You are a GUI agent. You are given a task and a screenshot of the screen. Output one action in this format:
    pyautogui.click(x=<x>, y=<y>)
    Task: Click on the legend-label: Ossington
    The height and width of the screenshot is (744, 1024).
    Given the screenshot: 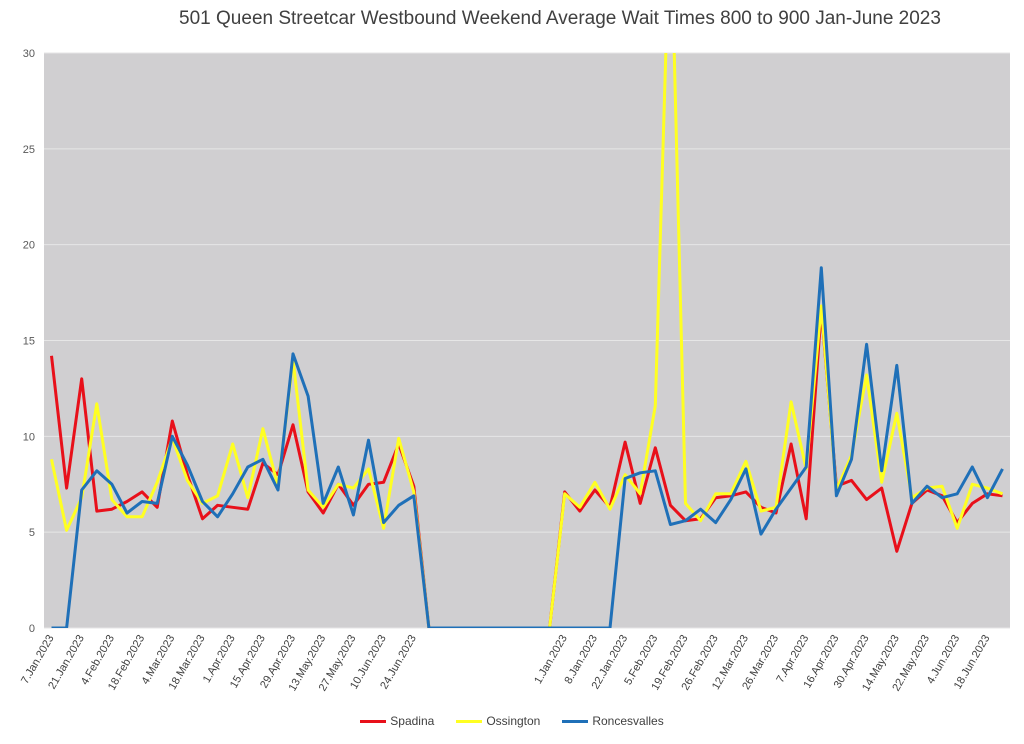 What is the action you would take?
    pyautogui.click(x=513, y=721)
    